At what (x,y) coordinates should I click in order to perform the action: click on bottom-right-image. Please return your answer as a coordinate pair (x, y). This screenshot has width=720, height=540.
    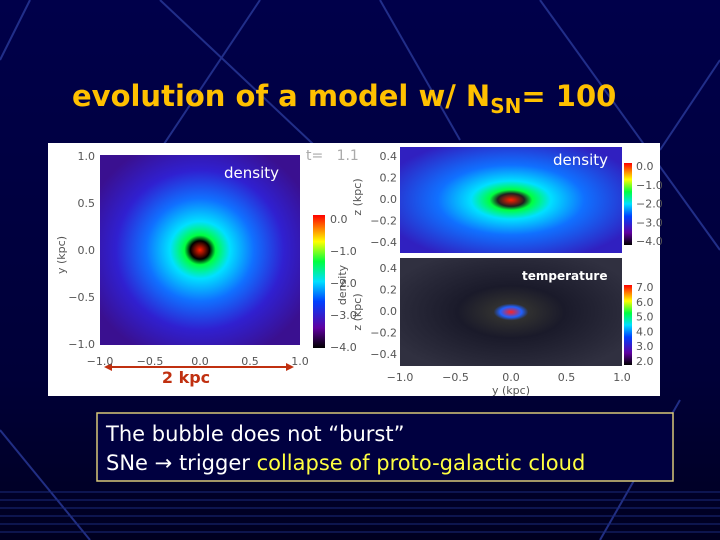
    Looking at the image, I should click on (511, 312).